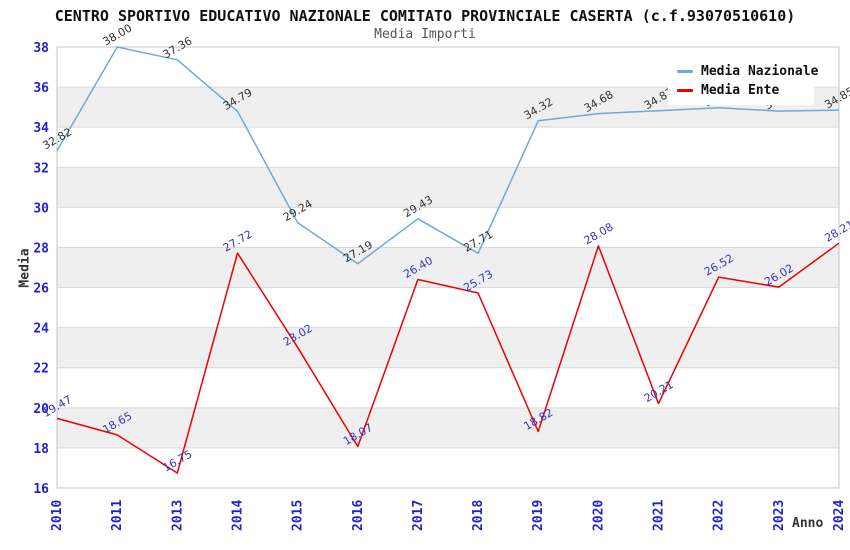 This screenshot has width=850, height=550. Describe the element at coordinates (41, 48) in the screenshot. I see `y-tick-label: 38` at that location.